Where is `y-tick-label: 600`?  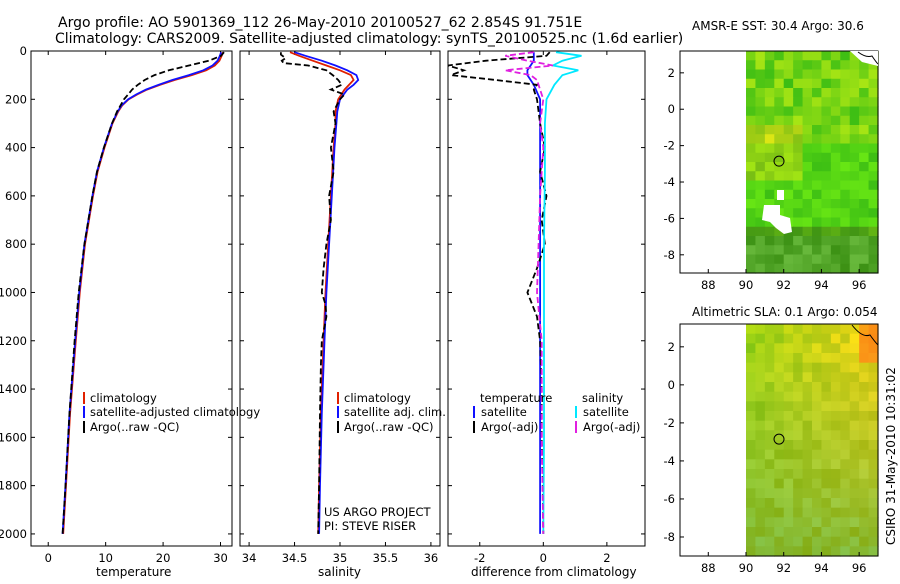
y-tick-label: 600 is located at coordinates (16, 196).